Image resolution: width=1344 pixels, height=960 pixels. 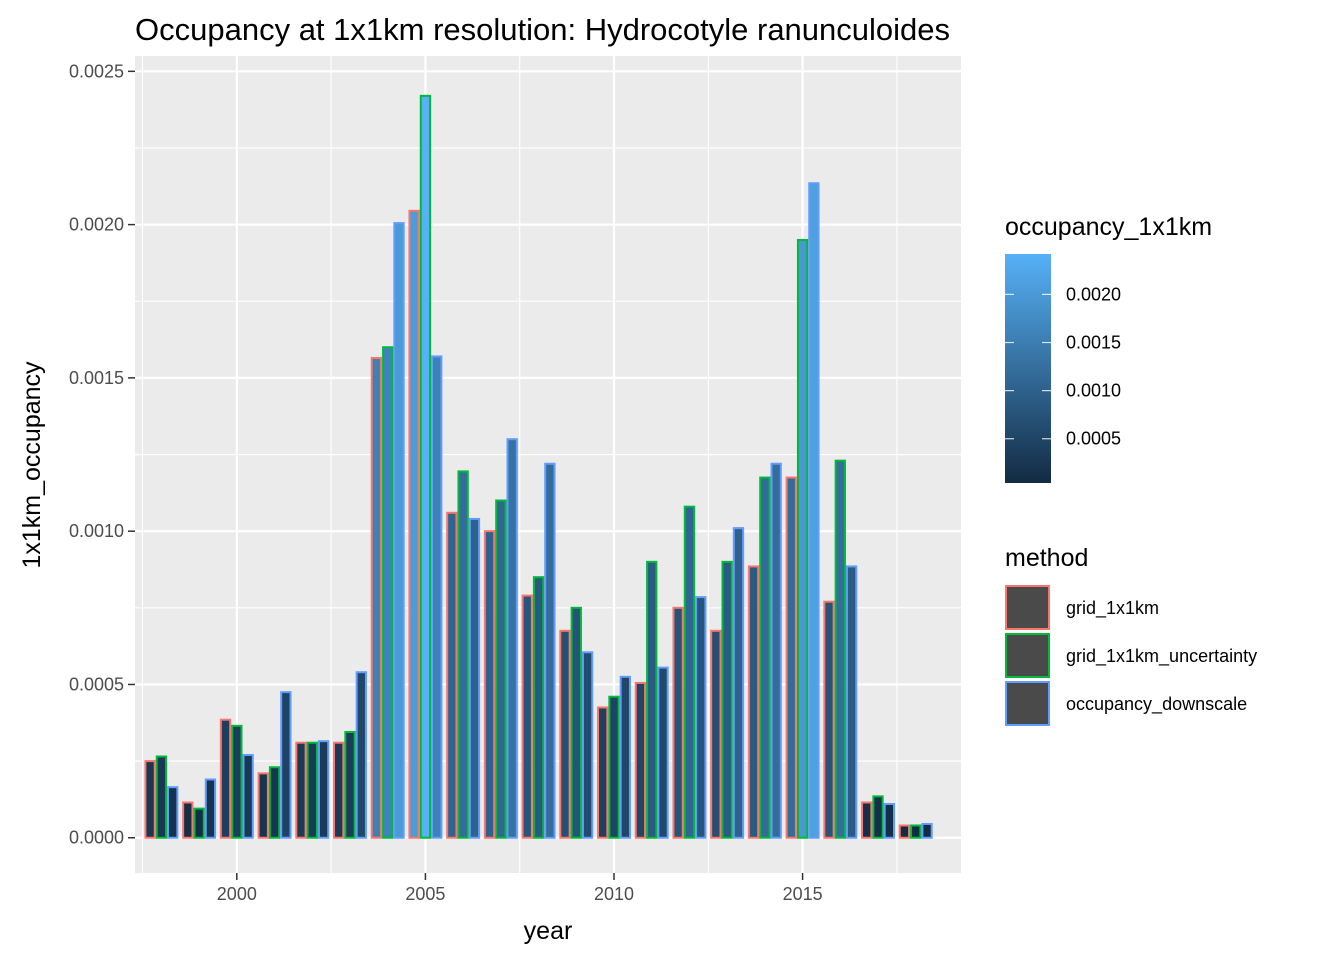 What do you see at coordinates (776, 650) in the screenshot?
I see `bar-occupancy_downscale-2014` at bounding box center [776, 650].